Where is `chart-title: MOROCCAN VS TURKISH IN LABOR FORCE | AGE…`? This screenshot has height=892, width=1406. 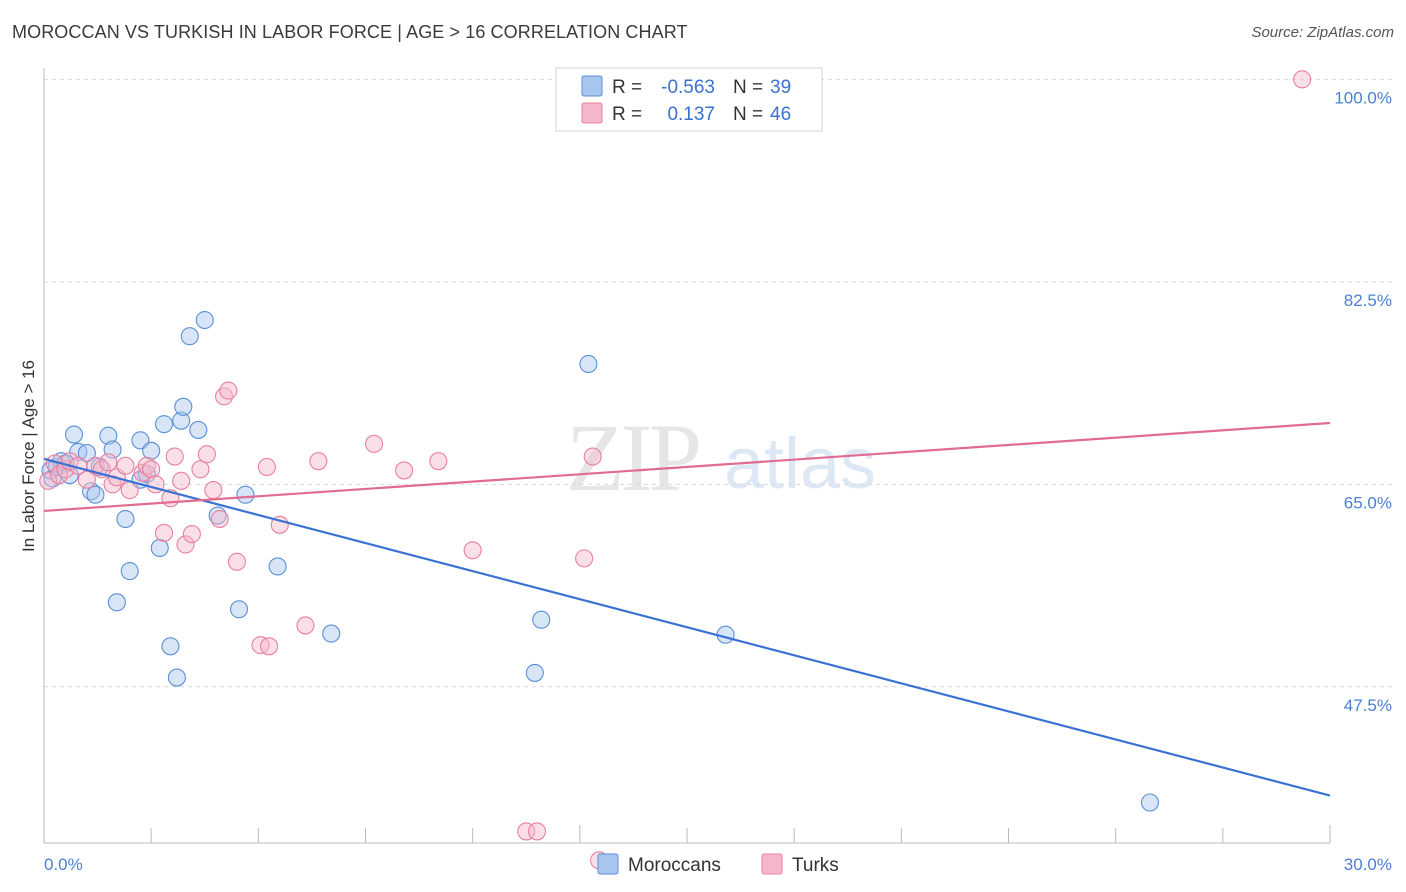 chart-title: MOROCCAN VS TURKISH IN LABOR FORCE | AGE… is located at coordinates (350, 32).